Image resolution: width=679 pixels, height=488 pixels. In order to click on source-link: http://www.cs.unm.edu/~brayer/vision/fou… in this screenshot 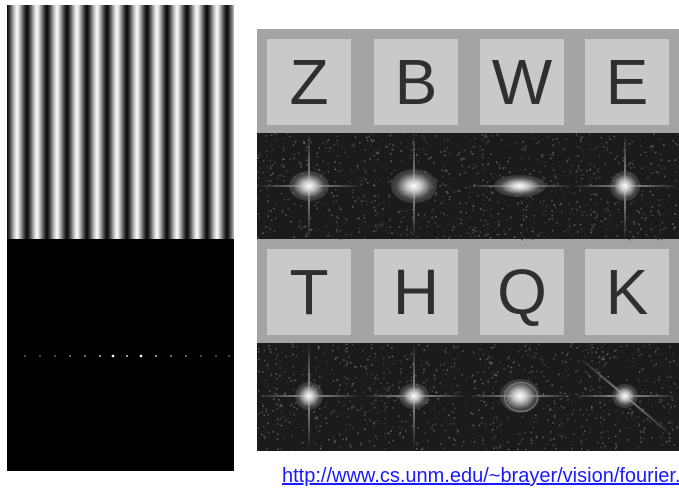, I will do `click(480, 476)`.